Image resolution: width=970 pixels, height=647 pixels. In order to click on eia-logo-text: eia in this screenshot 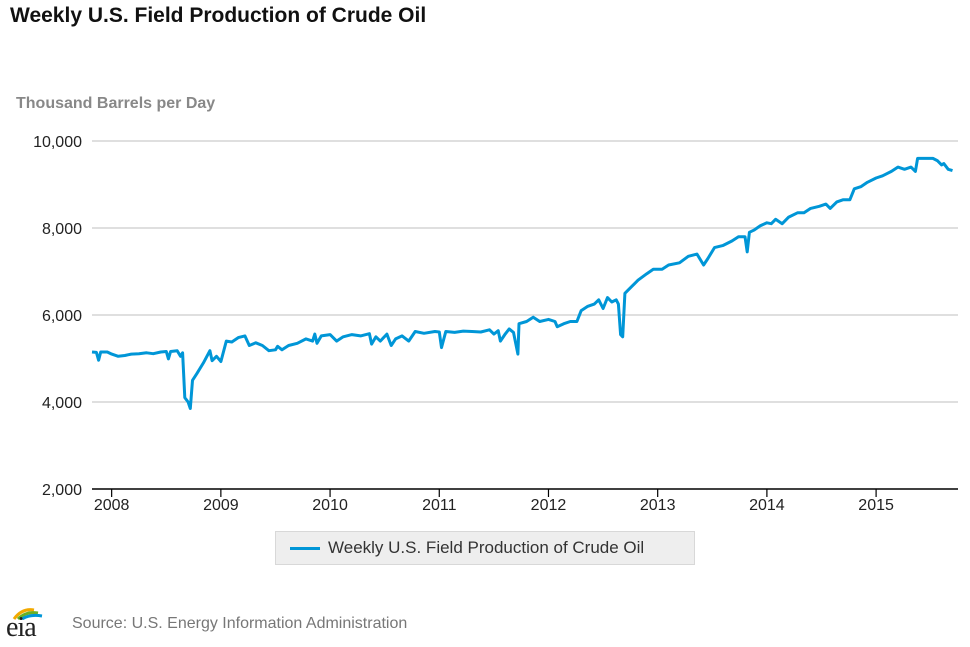, I will do `click(21, 627)`.